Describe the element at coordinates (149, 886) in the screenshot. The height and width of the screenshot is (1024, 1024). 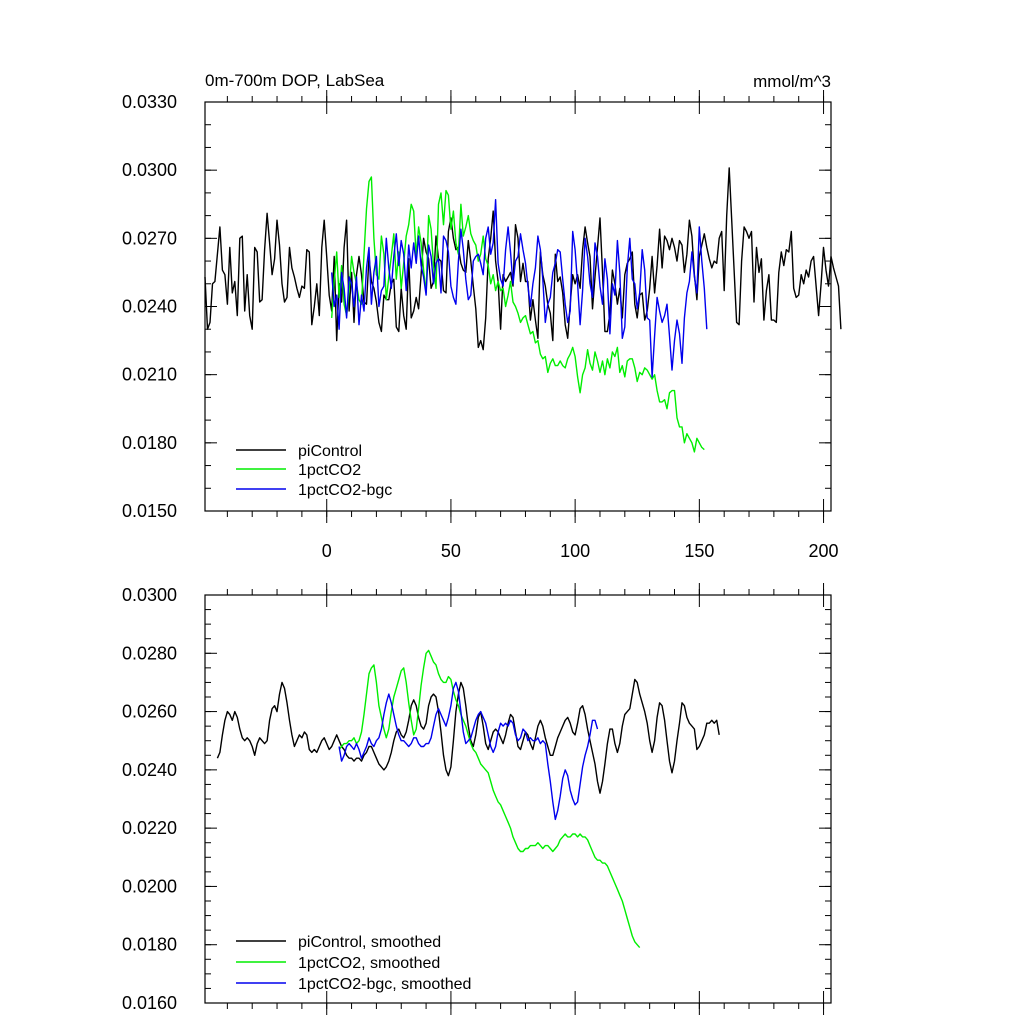
I see `y-tick-label: 0.0200` at that location.